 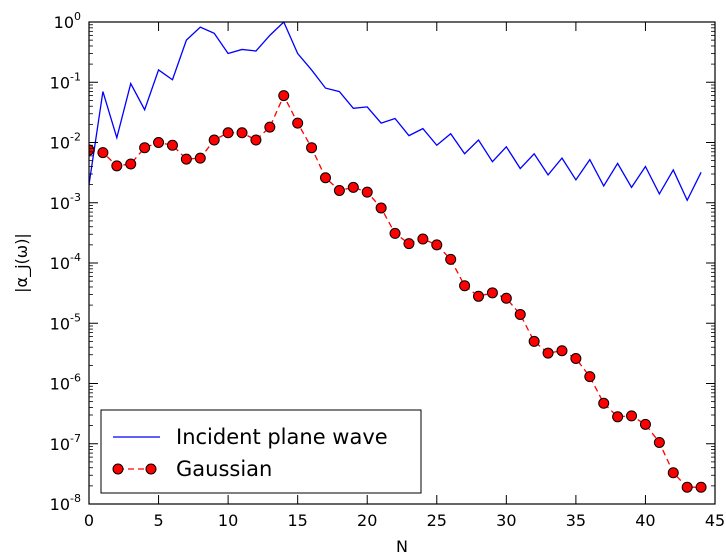 What do you see at coordinates (75, 438) in the screenshot?
I see `y-tick-exponent: -7` at bounding box center [75, 438].